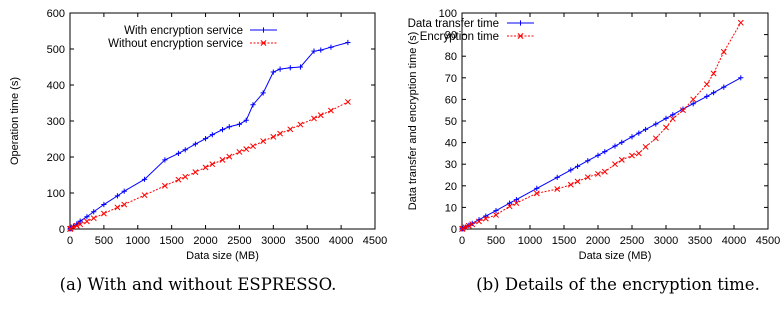  Describe the element at coordinates (448, 14) in the screenshot. I see `y-tick-label: 100` at that location.